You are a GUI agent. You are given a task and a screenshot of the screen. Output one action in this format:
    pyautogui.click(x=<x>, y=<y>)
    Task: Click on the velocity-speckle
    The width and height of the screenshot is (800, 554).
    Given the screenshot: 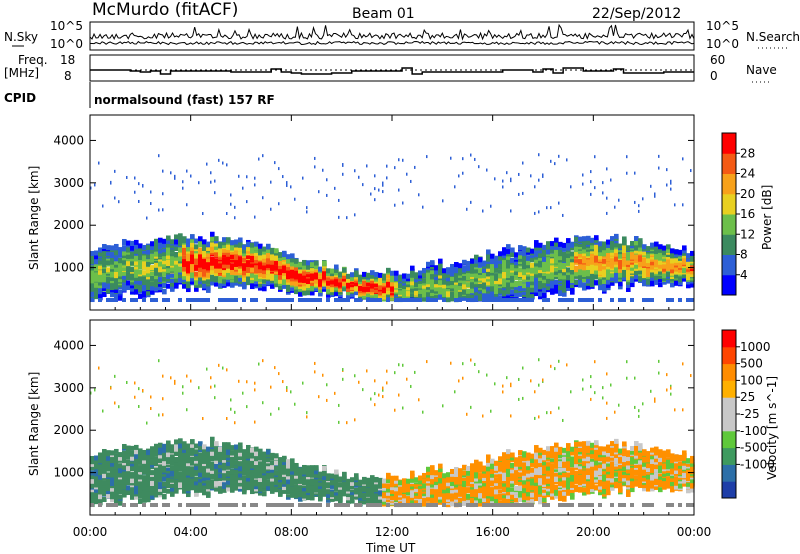 What is the action you would take?
    pyautogui.click(x=315, y=372)
    